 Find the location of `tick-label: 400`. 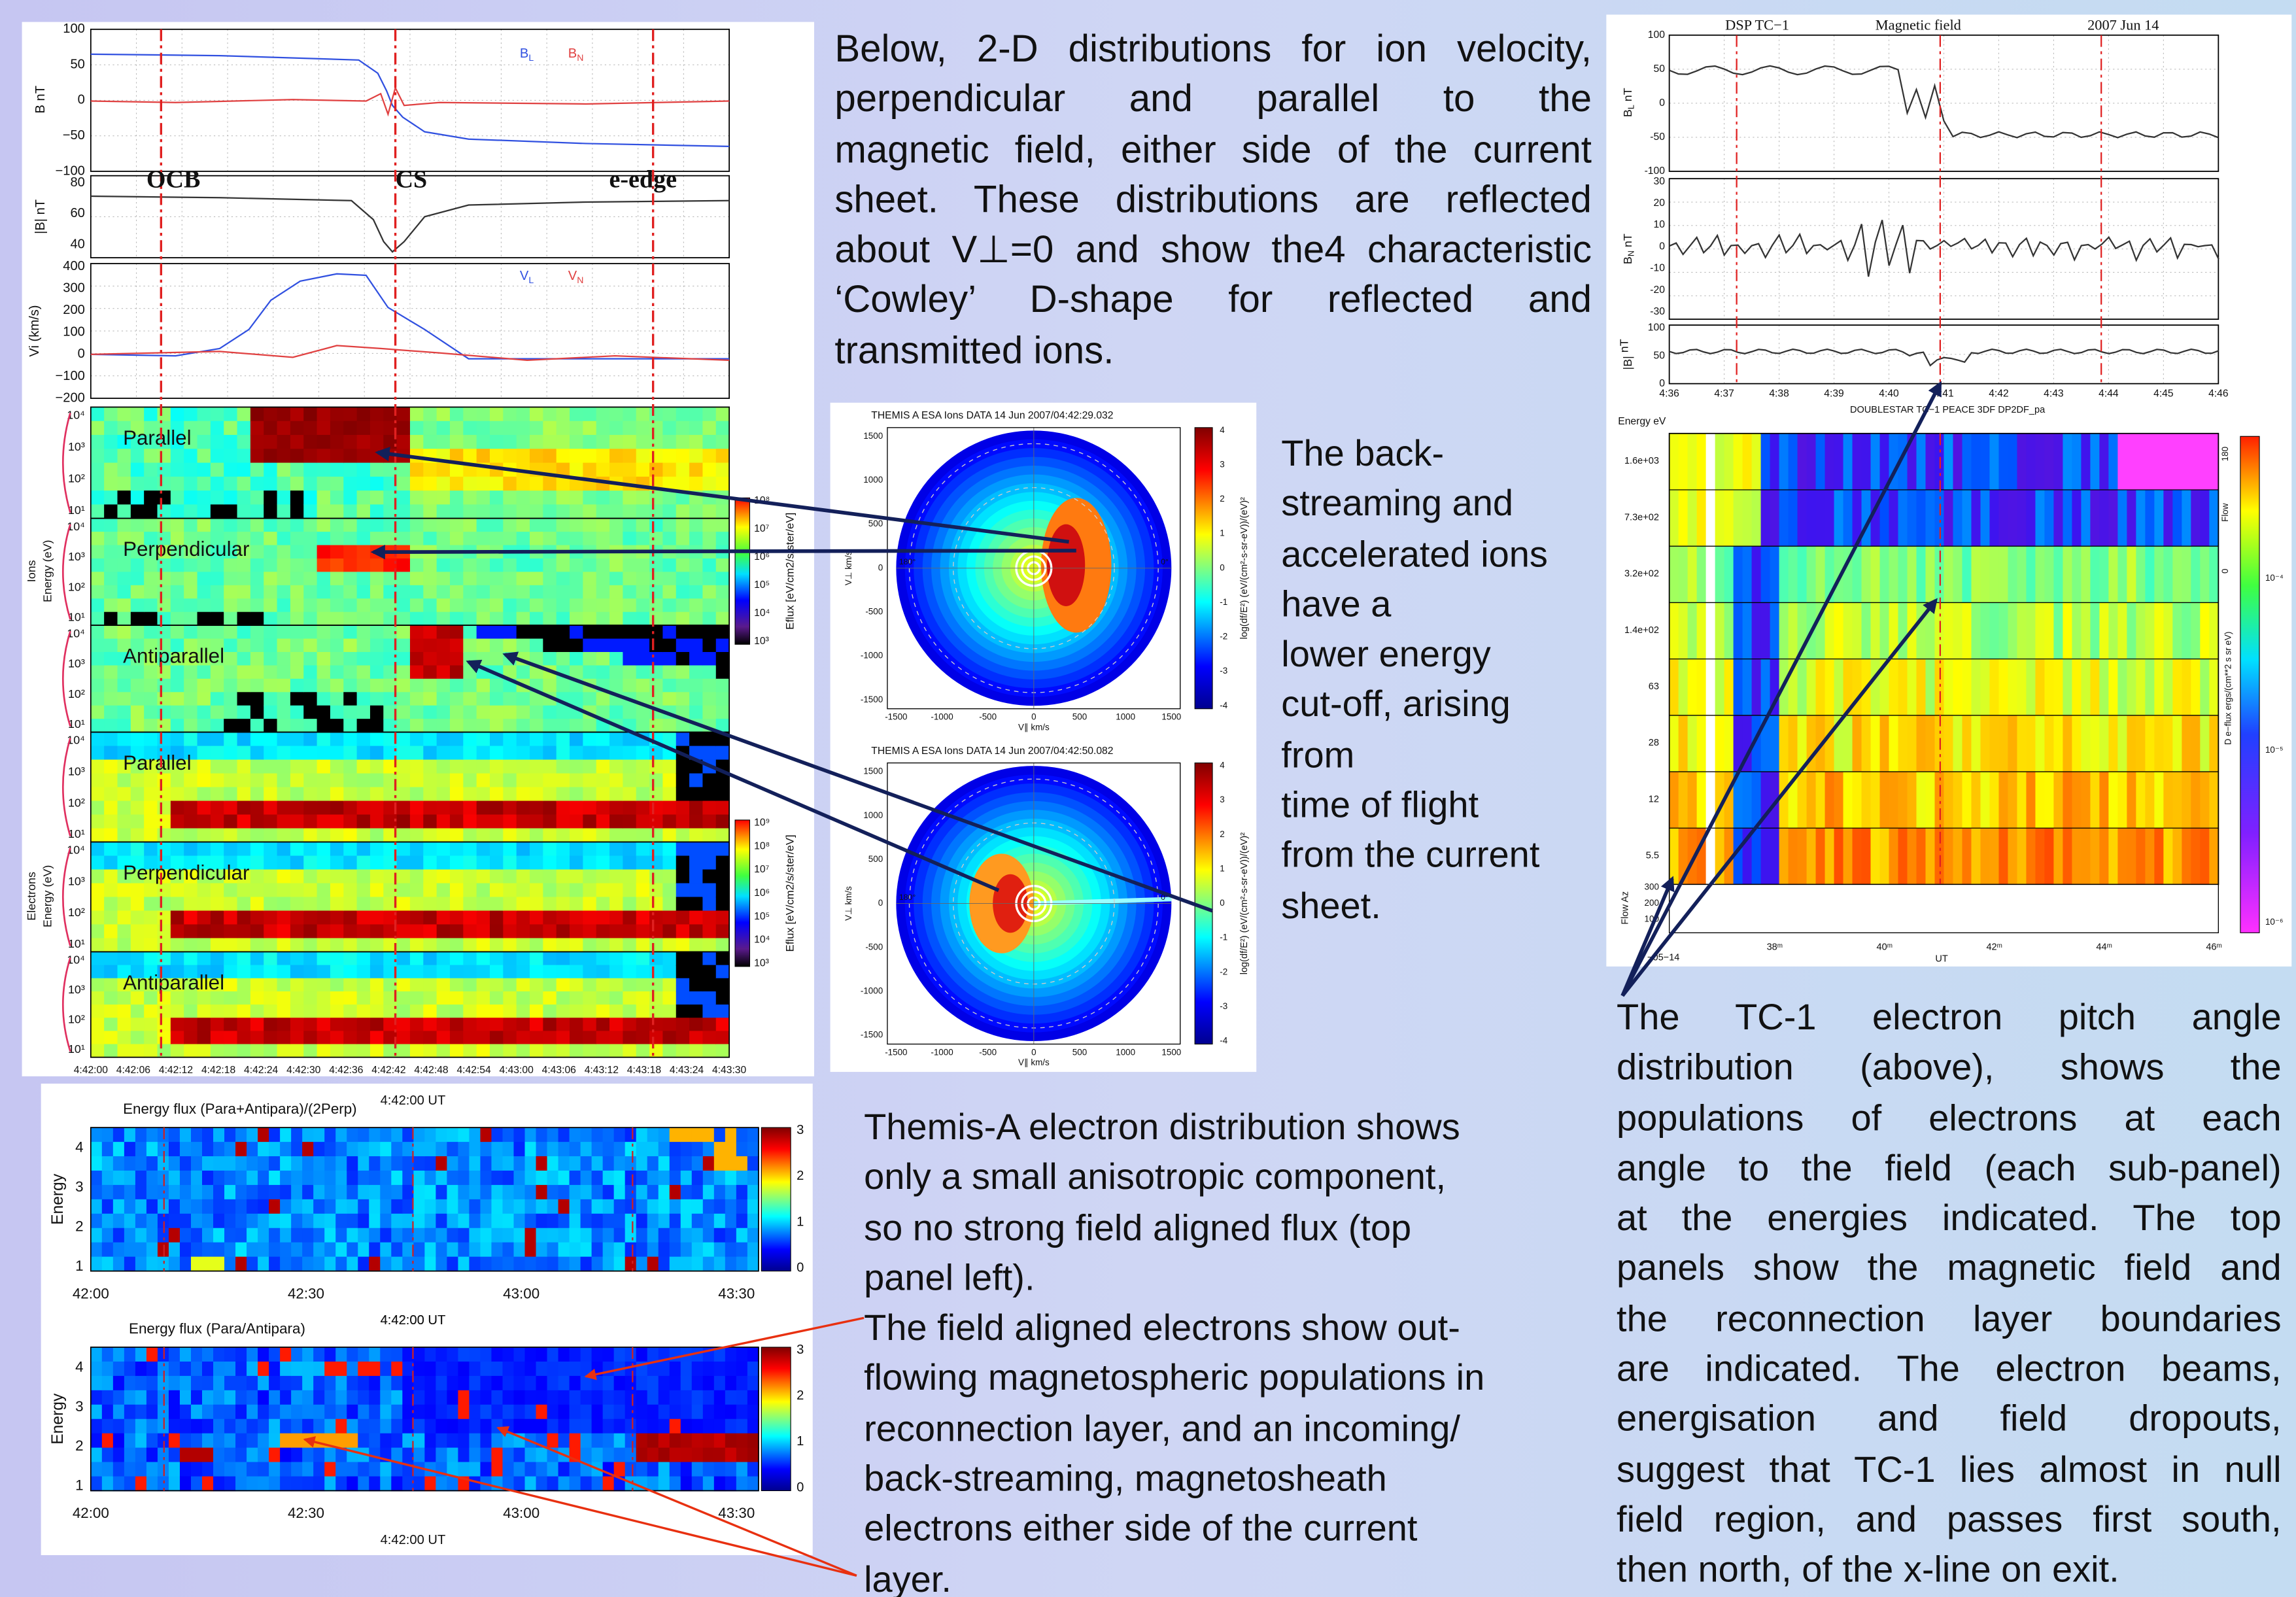

tick-label: 400 is located at coordinates (74, 266).